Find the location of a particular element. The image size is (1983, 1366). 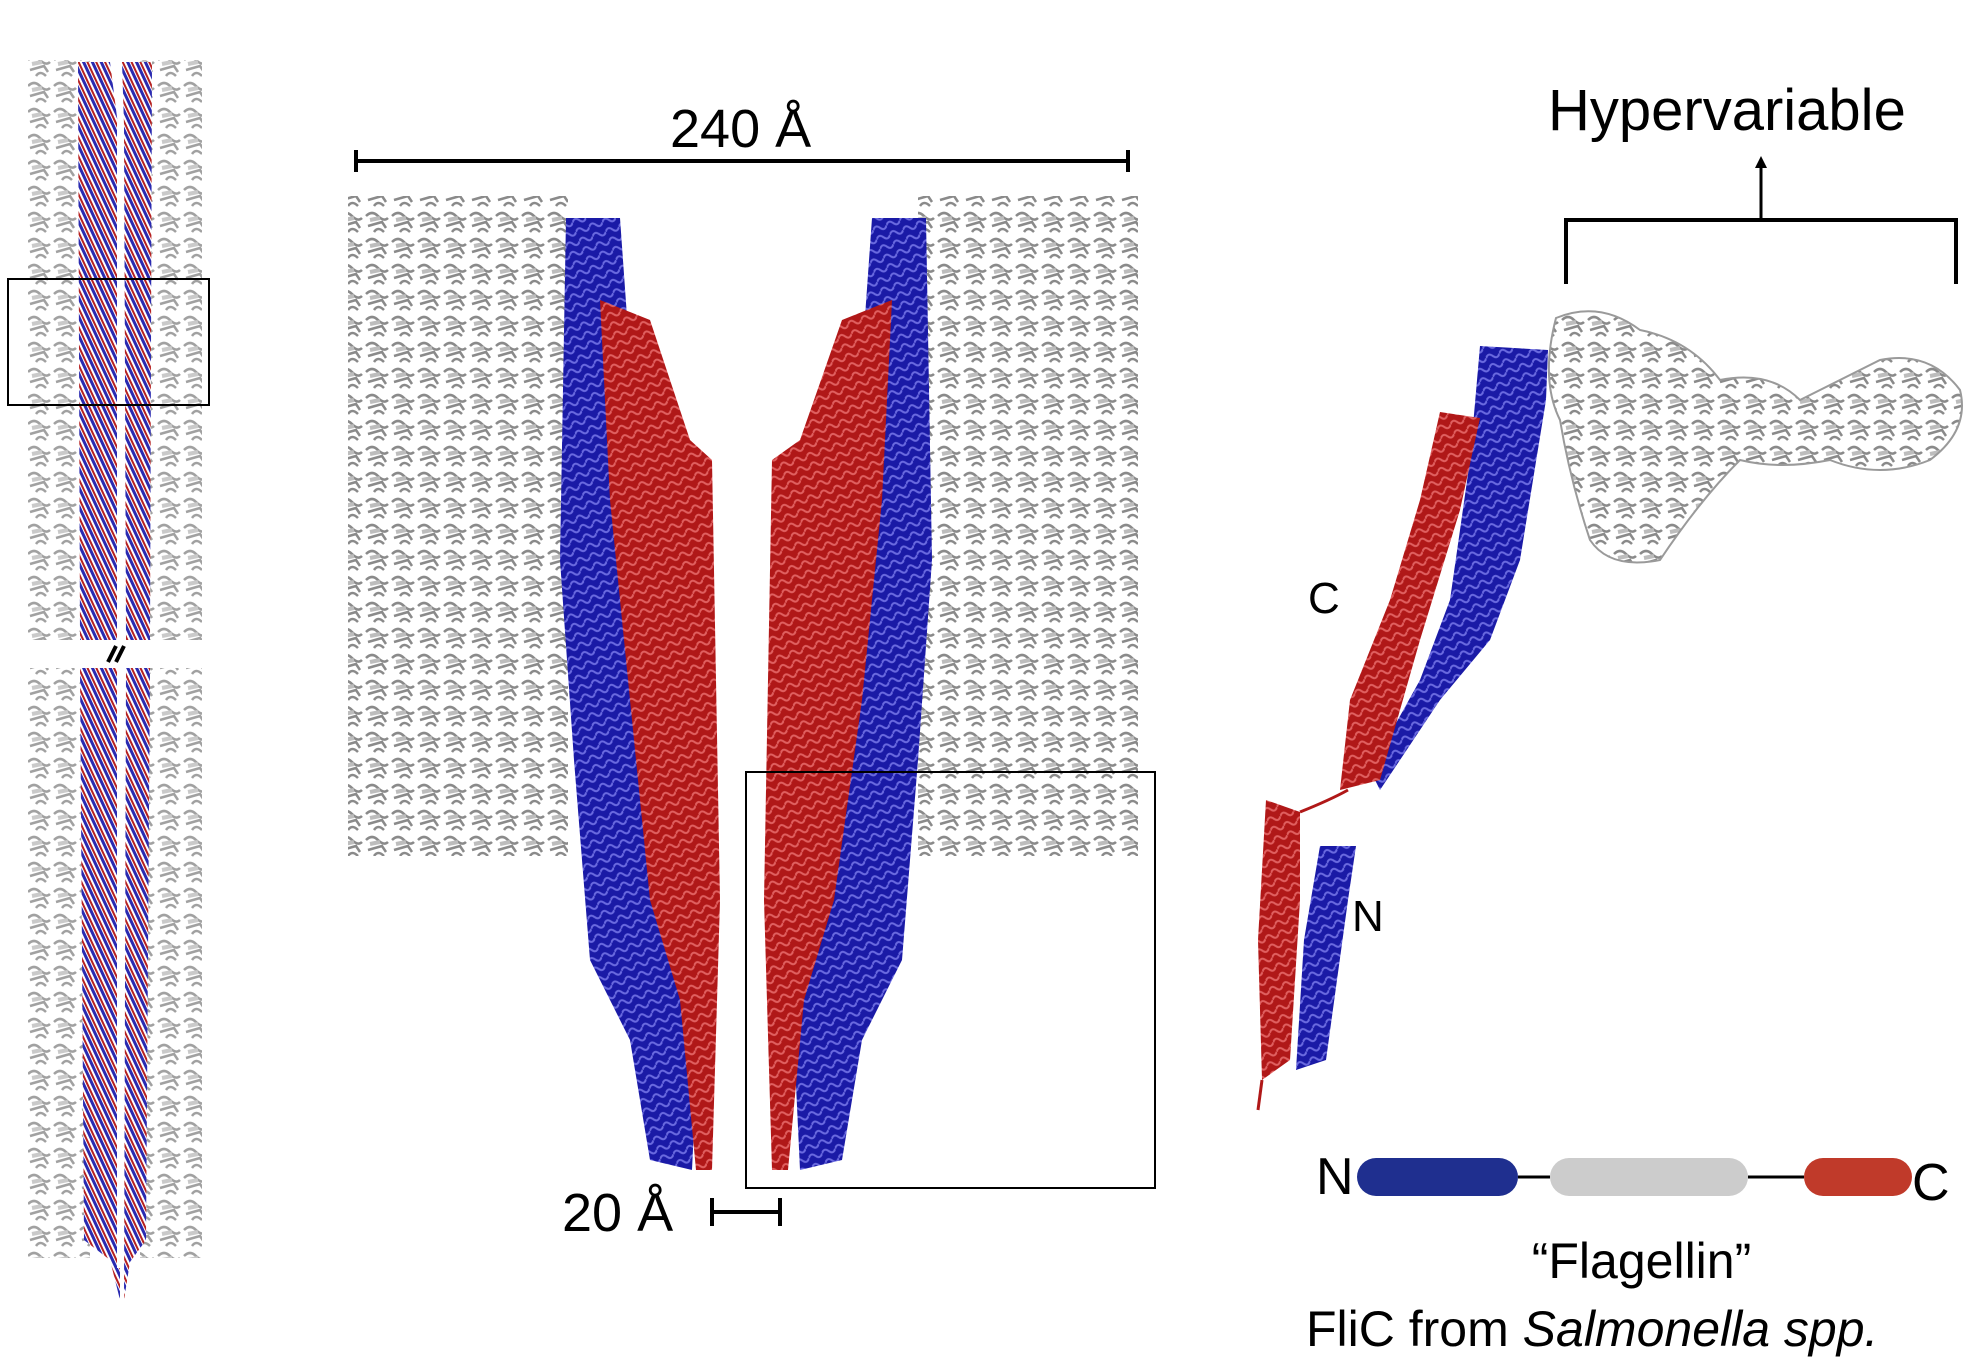

cross-zoom-box is located at coordinates (950, 980).